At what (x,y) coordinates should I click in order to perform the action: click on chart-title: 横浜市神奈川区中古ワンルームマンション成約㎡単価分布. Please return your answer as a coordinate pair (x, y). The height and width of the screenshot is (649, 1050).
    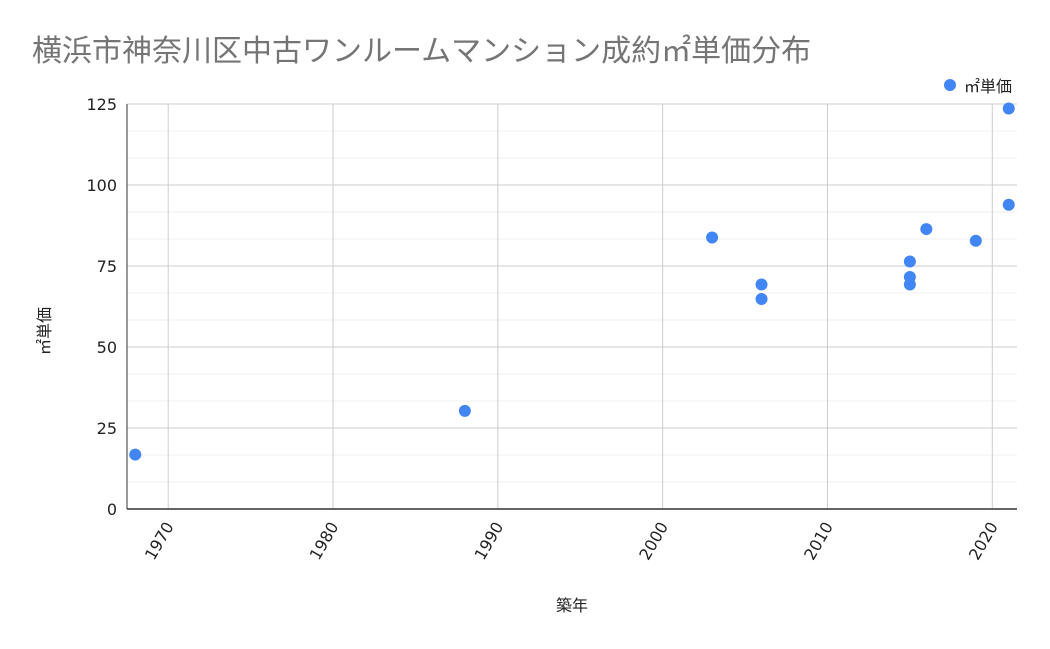
    Looking at the image, I should click on (422, 51).